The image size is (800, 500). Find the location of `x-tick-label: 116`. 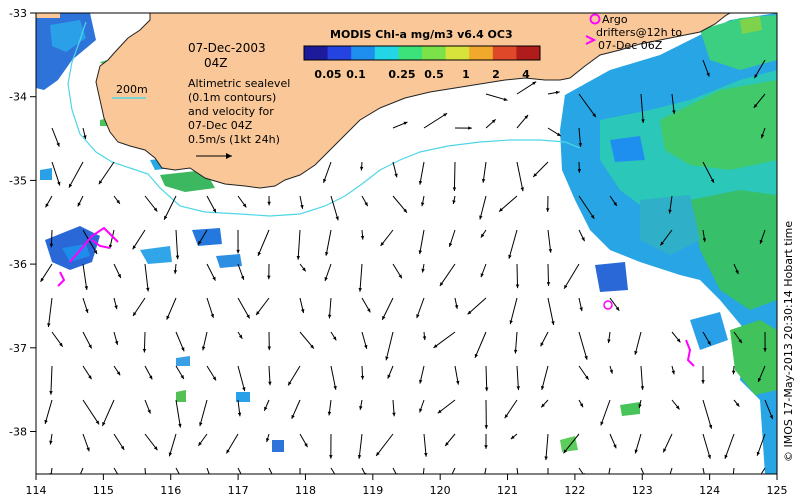

x-tick-label: 116 is located at coordinates (170, 490).